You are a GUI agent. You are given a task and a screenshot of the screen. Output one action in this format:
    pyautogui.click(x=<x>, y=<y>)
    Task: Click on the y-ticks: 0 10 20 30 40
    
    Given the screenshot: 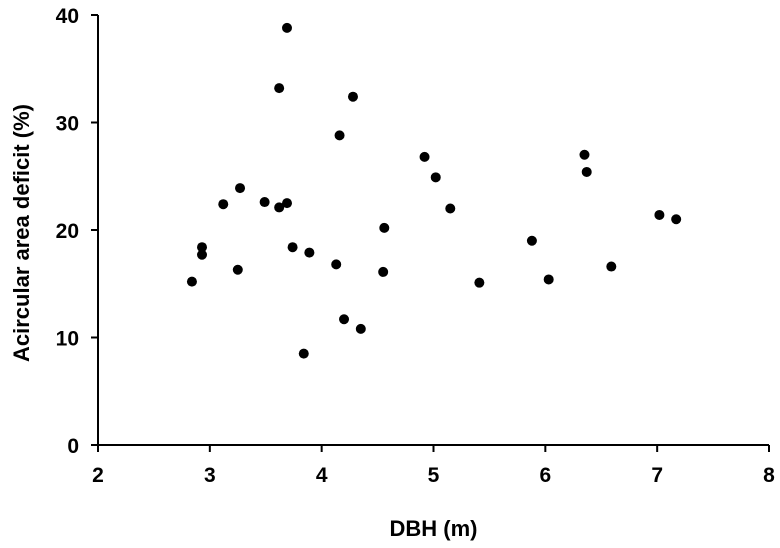 What is the action you would take?
    pyautogui.click(x=77, y=231)
    